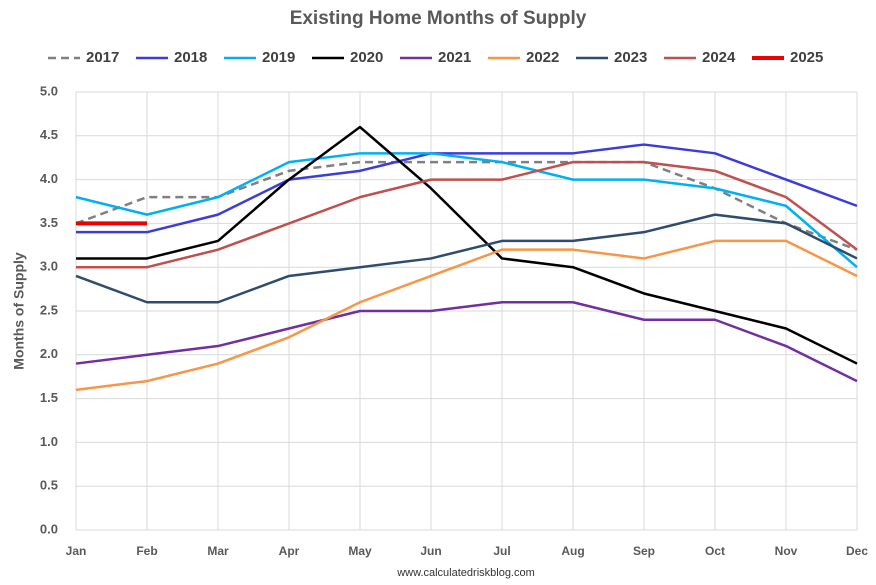 Image resolution: width=876 pixels, height=585 pixels. What do you see at coordinates (630, 57) in the screenshot?
I see `legend-label: 2023` at bounding box center [630, 57].